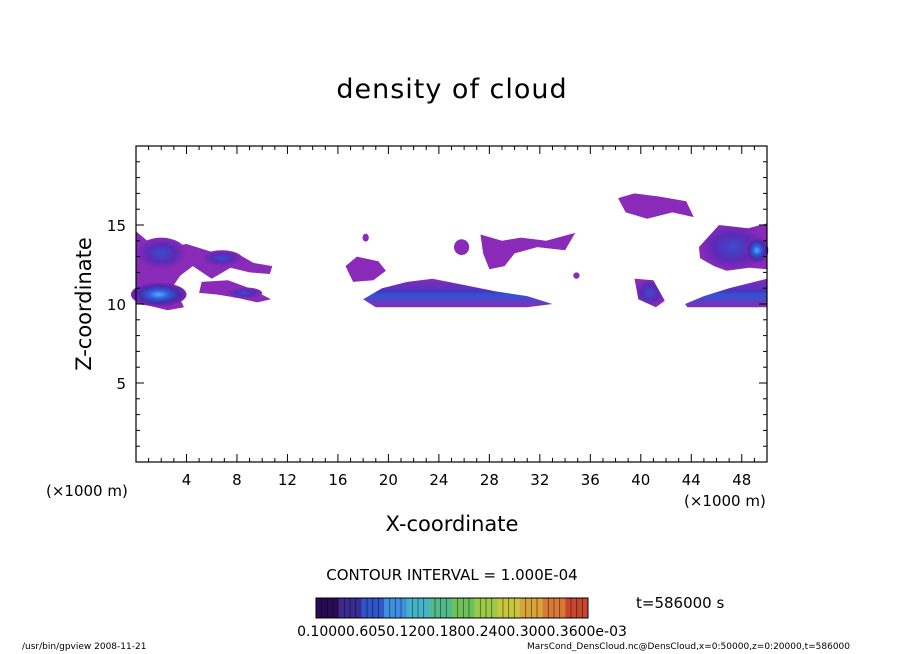 The image size is (904, 654). I want to click on x-tick-label: 20, so click(388, 480).